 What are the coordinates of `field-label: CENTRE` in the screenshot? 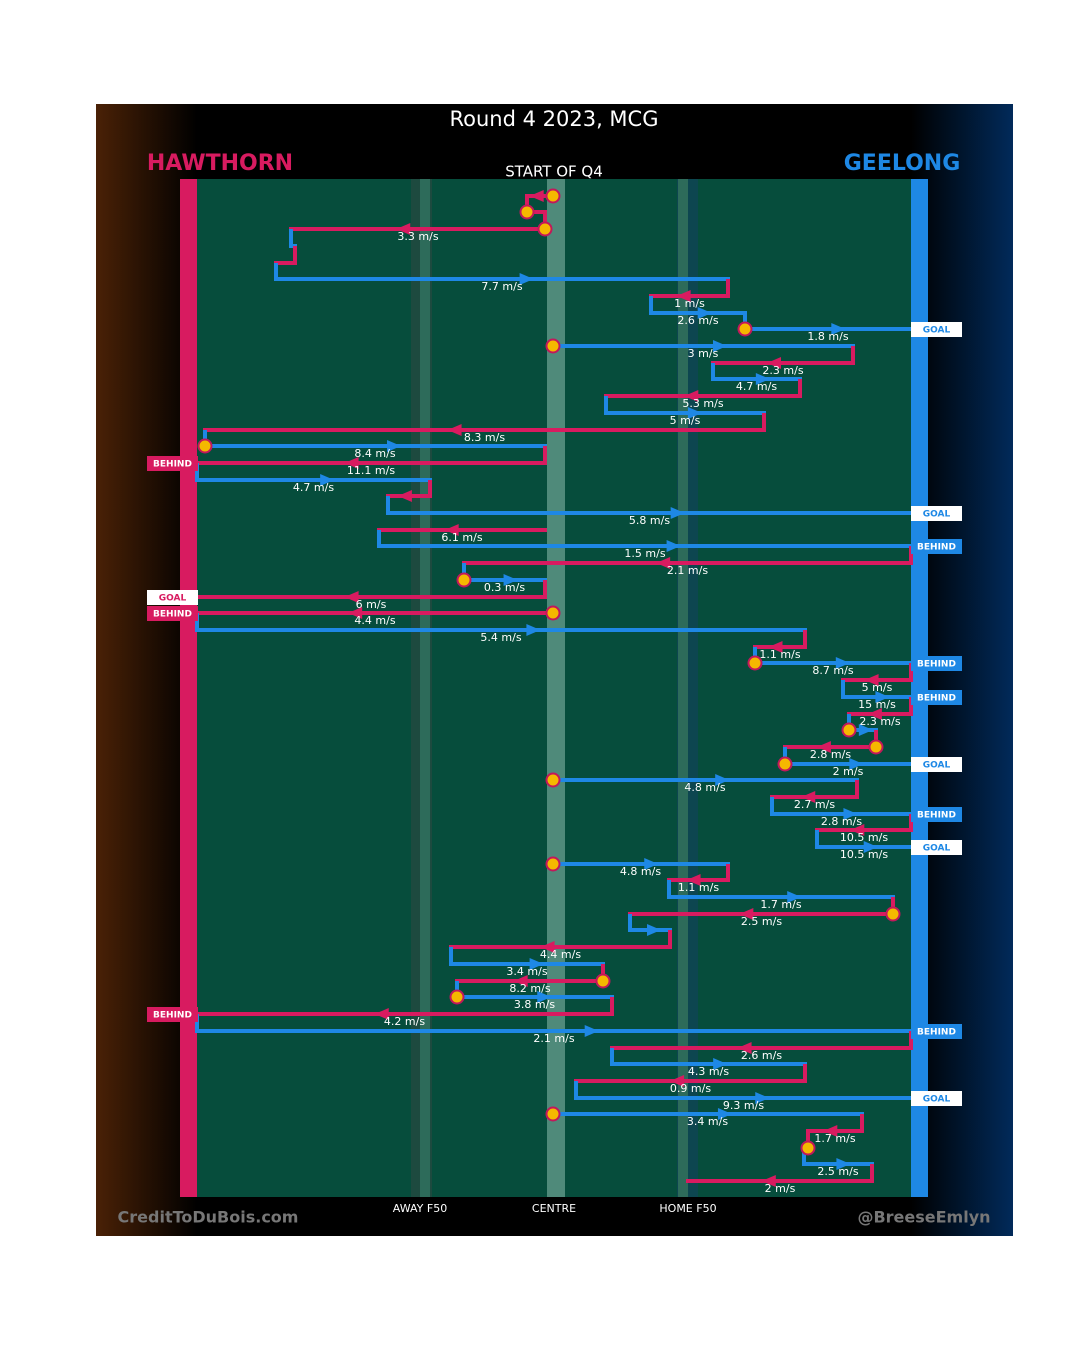 It's located at (554, 1208).